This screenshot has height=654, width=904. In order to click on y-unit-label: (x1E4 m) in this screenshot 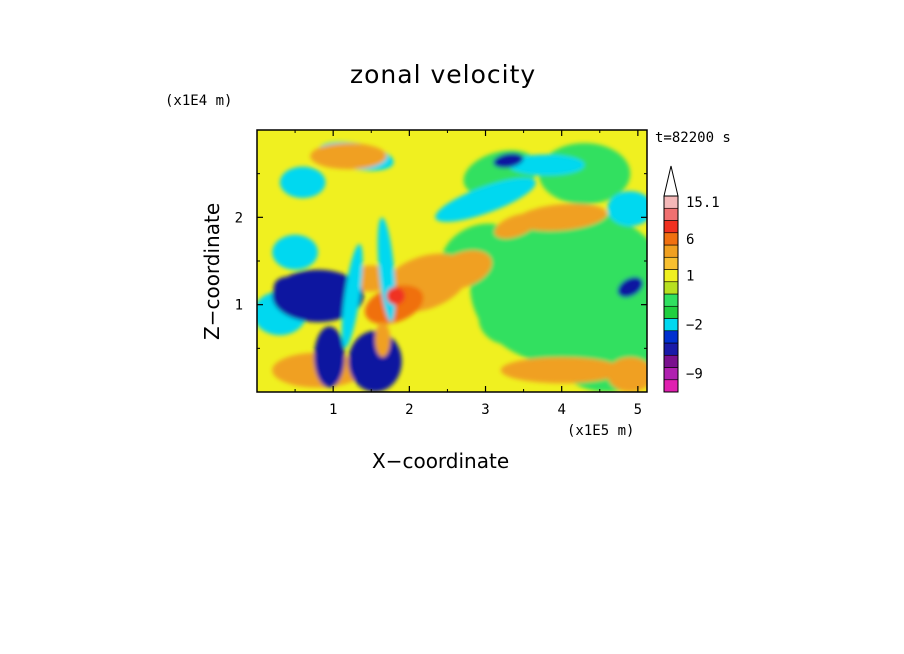, I will do `click(199, 101)`.